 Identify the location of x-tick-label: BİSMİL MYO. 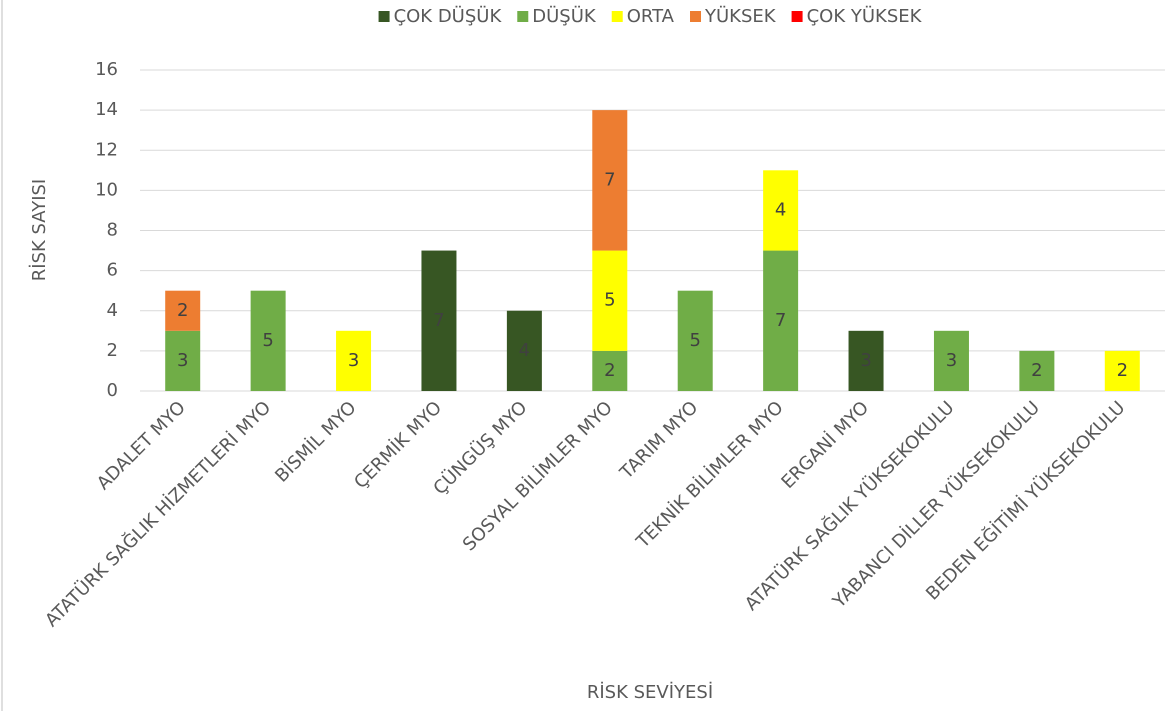
(315, 441).